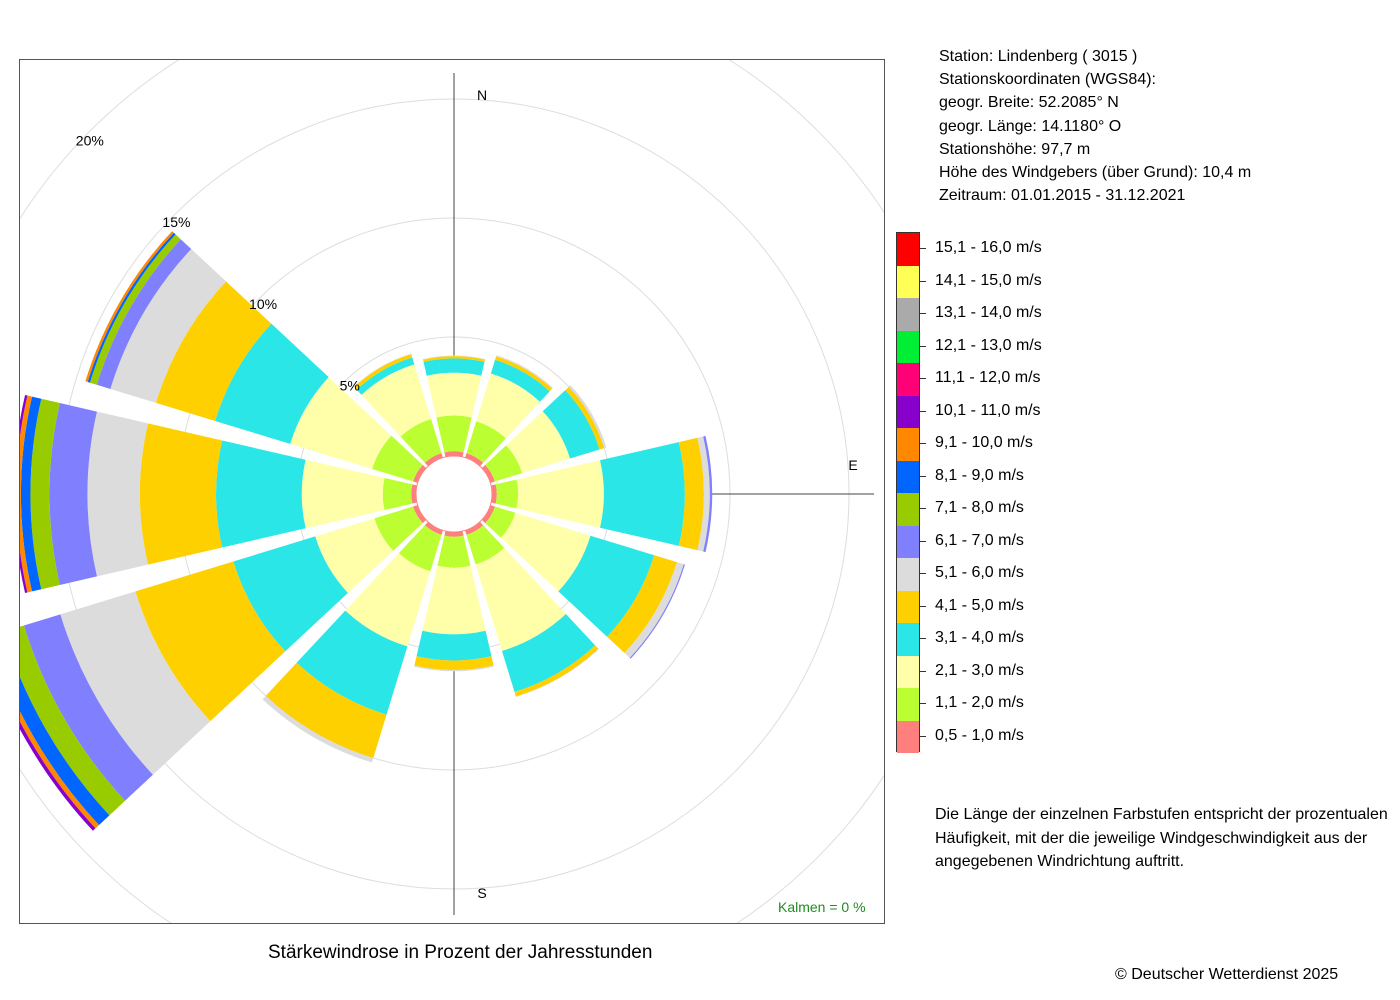 The width and height of the screenshot is (1400, 1000). What do you see at coordinates (988, 378) in the screenshot?
I see `legend-label: 11,1 - 12,0 m/s` at bounding box center [988, 378].